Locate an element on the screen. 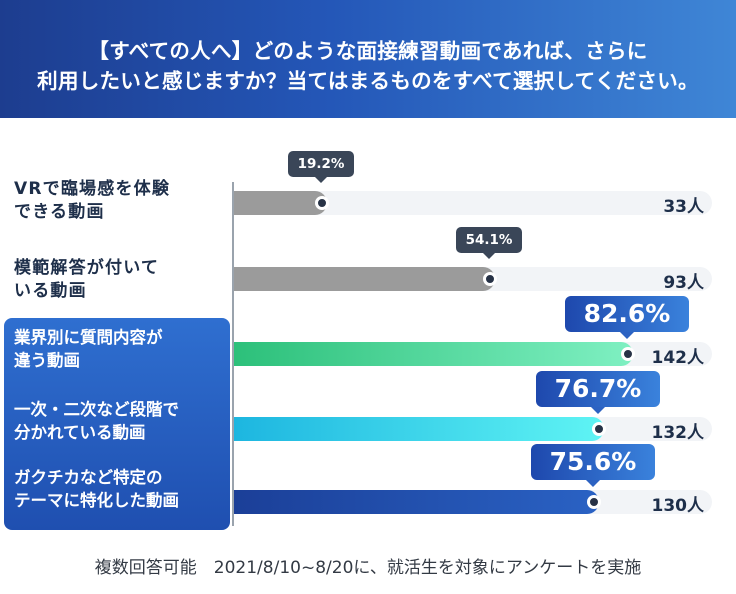  category-label-line-1: ガクチカなど特定の is located at coordinates (88, 477).